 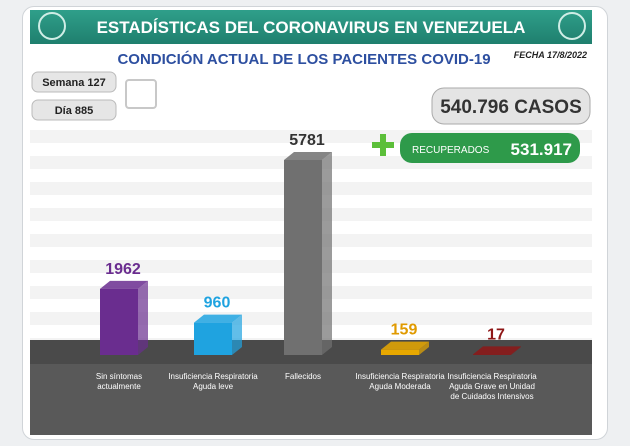 I want to click on date: FECHA 17/8/2022, so click(x=550, y=55).